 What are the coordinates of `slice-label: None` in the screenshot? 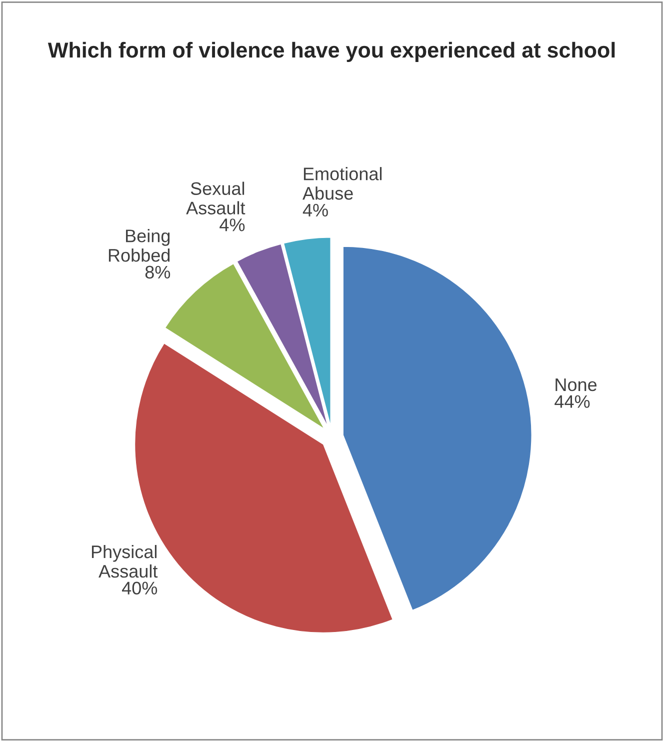 It's located at (576, 385).